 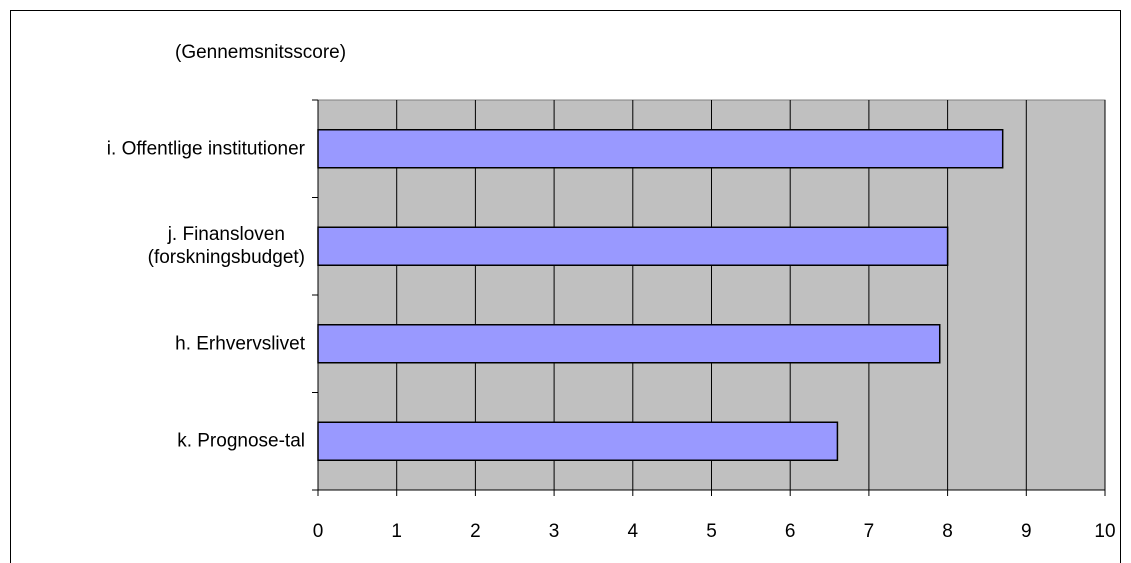 I want to click on x-tick-label: 1, so click(x=396, y=531).